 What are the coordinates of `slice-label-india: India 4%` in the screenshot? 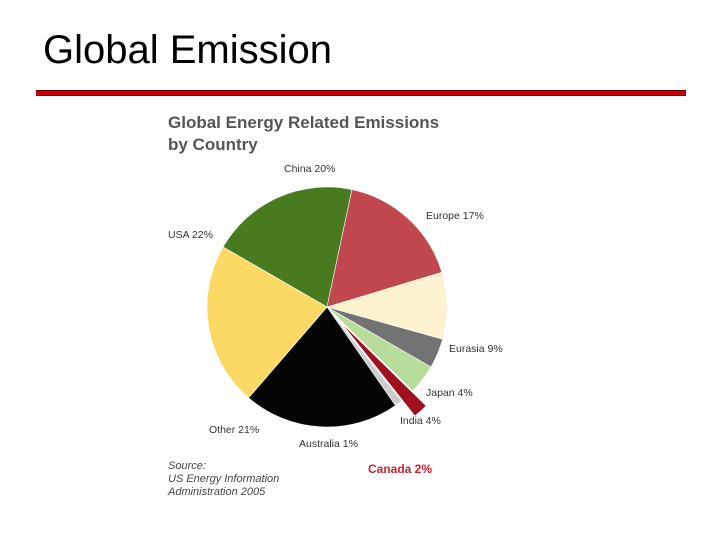 It's located at (420, 421).